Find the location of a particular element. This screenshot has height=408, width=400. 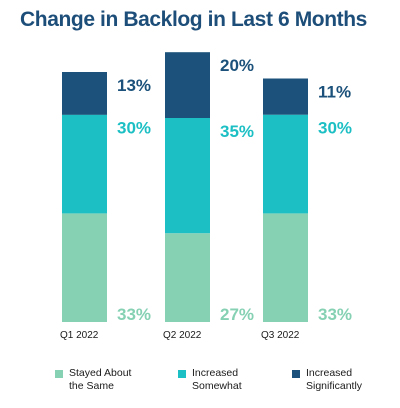

legend-item: Increased Somewhat is located at coordinates (210, 380).